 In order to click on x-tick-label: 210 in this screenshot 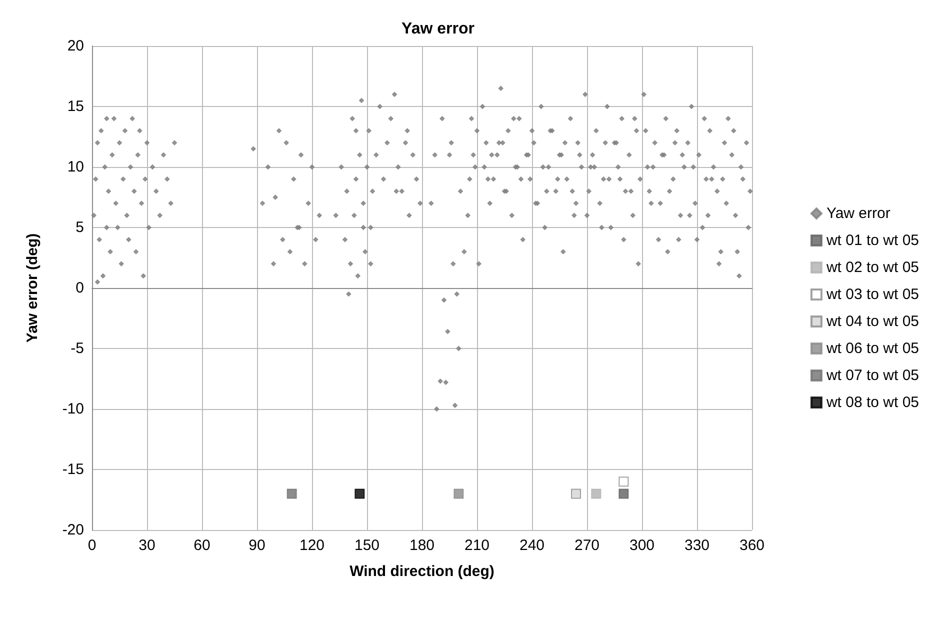, I will do `click(477, 545)`.